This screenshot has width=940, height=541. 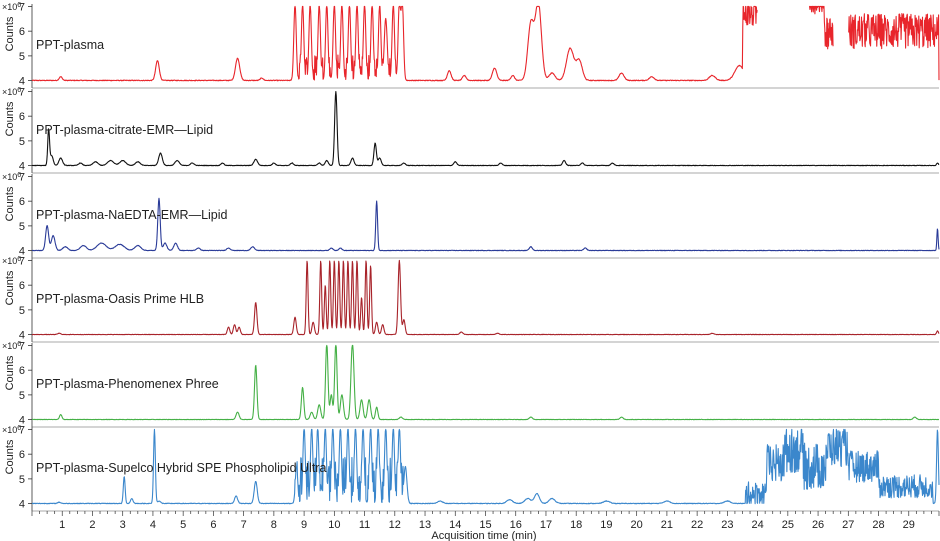 What do you see at coordinates (878, 525) in the screenshot?
I see `x-tick-label: 28` at bounding box center [878, 525].